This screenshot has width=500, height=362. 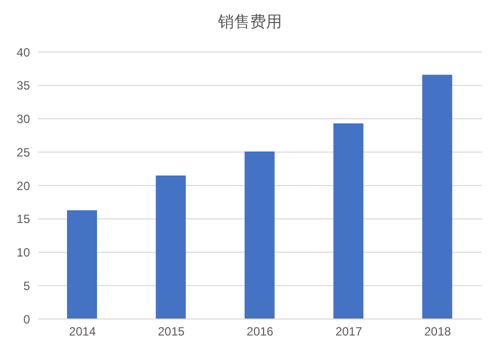 I want to click on y-tick-label: 35, so click(x=23, y=85).